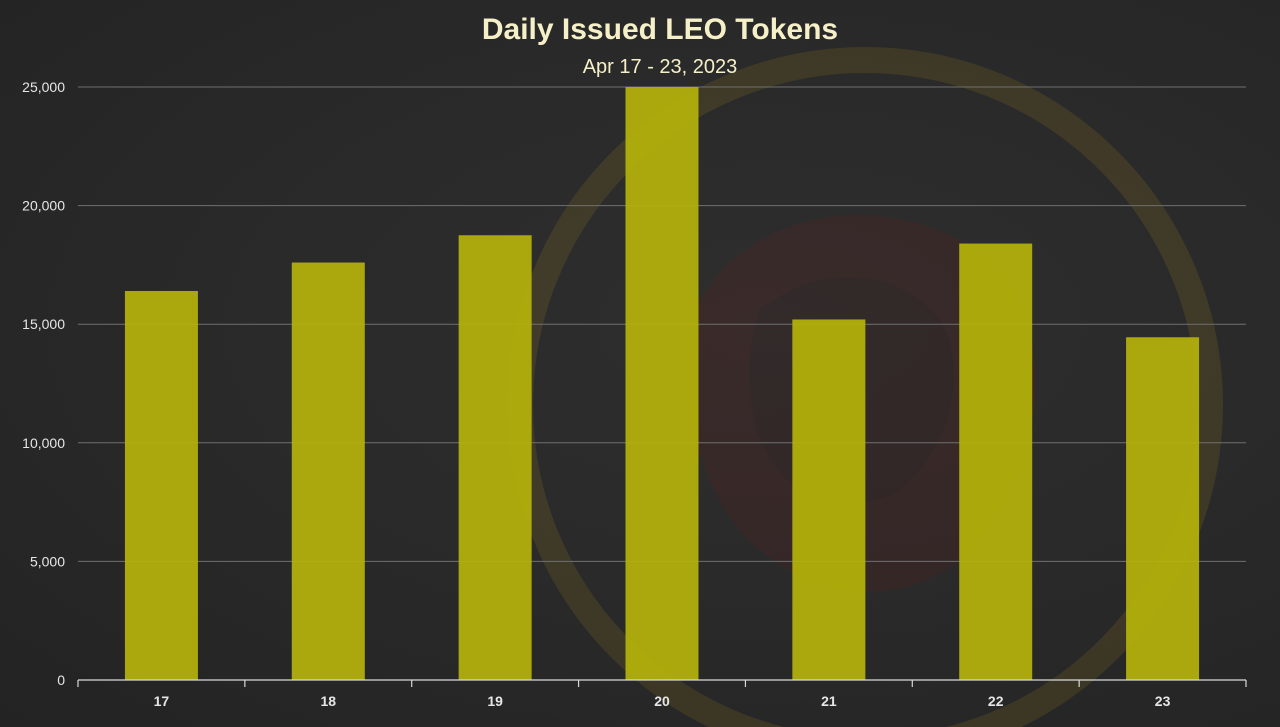 The image size is (1280, 727). Describe the element at coordinates (660, 29) in the screenshot. I see `chart-title: Daily Issued LEO Tokens` at that location.